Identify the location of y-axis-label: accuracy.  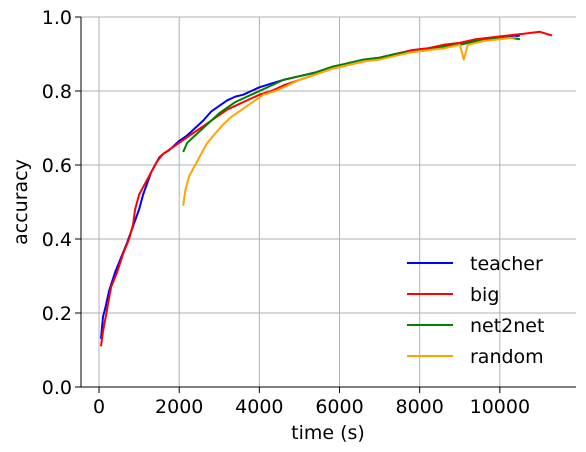
(21, 202).